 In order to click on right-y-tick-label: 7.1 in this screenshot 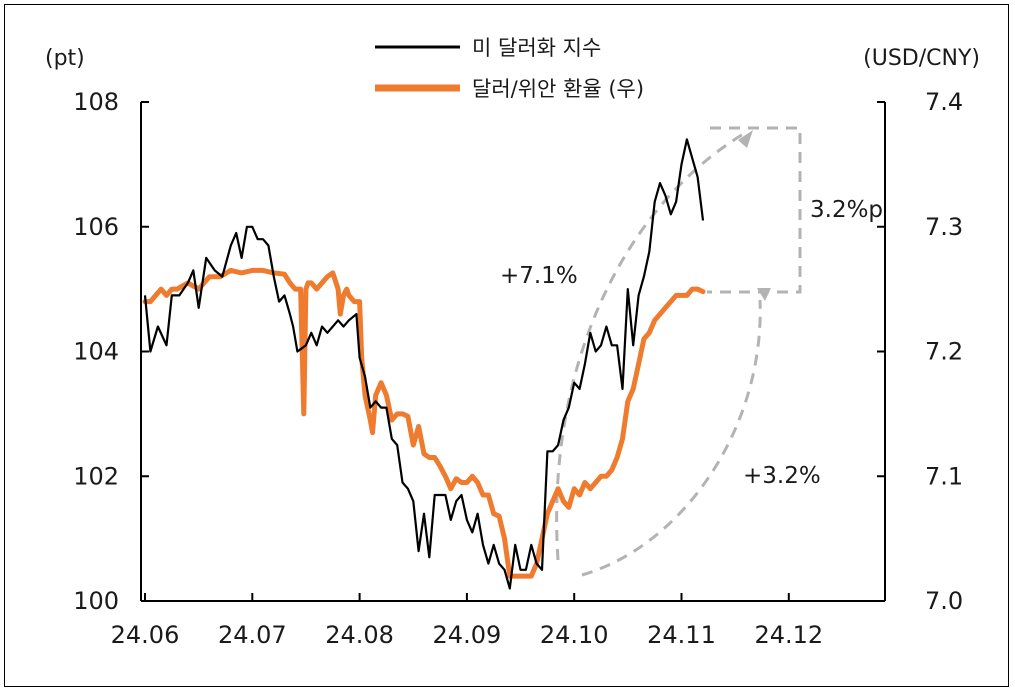, I will do `click(944, 476)`.